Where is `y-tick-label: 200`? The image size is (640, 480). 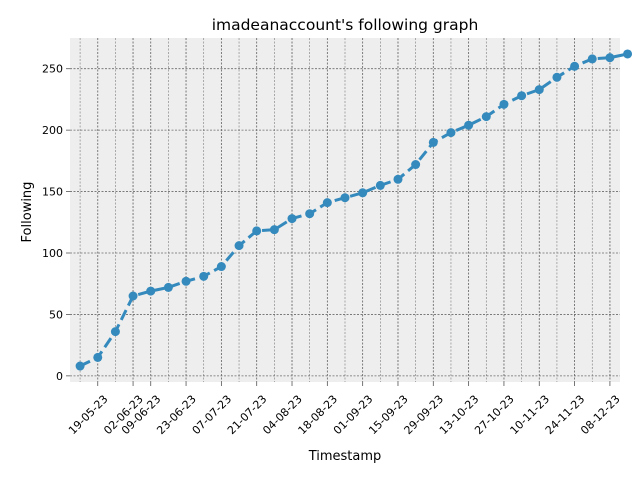
y-tick-label: 200 is located at coordinates (52, 130).